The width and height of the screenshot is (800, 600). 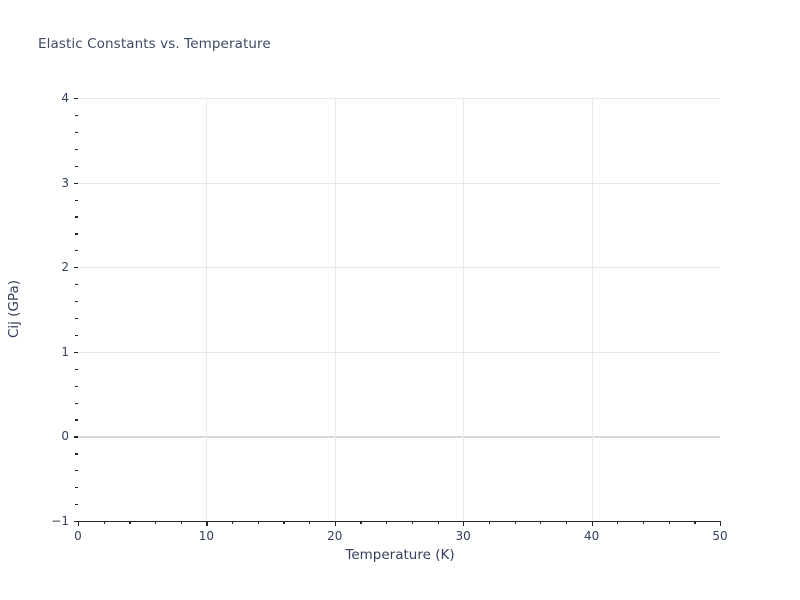 What do you see at coordinates (335, 536) in the screenshot?
I see `x-tick-label: 20` at bounding box center [335, 536].